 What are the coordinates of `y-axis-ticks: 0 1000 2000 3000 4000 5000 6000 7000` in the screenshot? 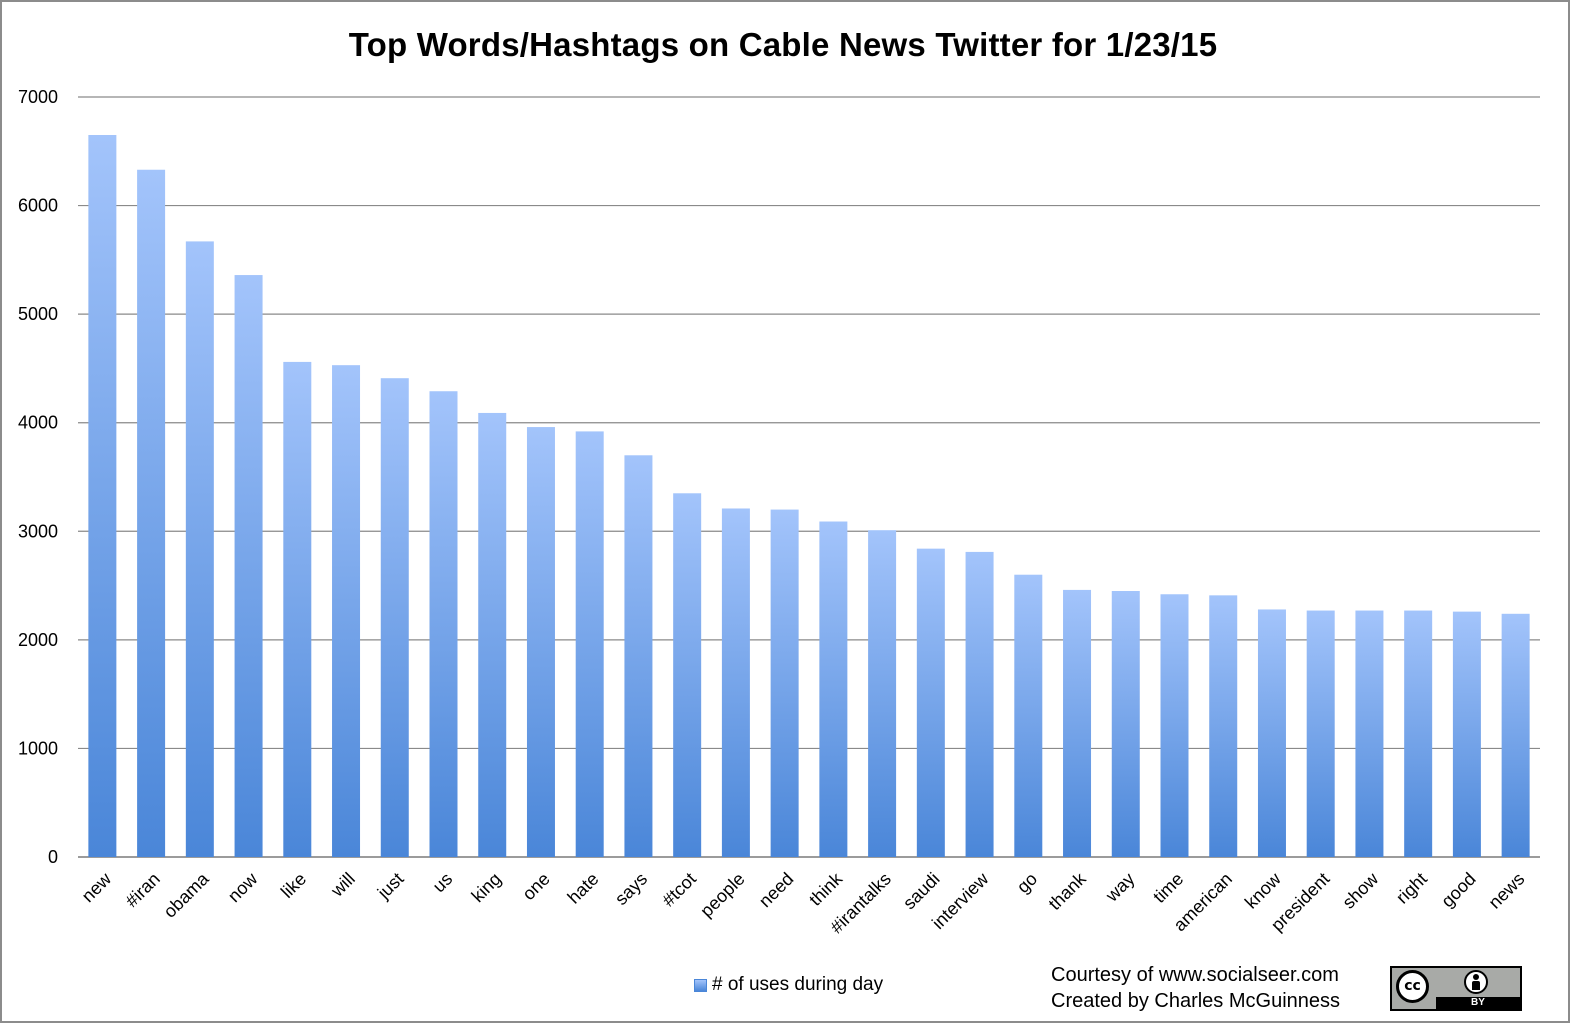 It's located at (38, 477).